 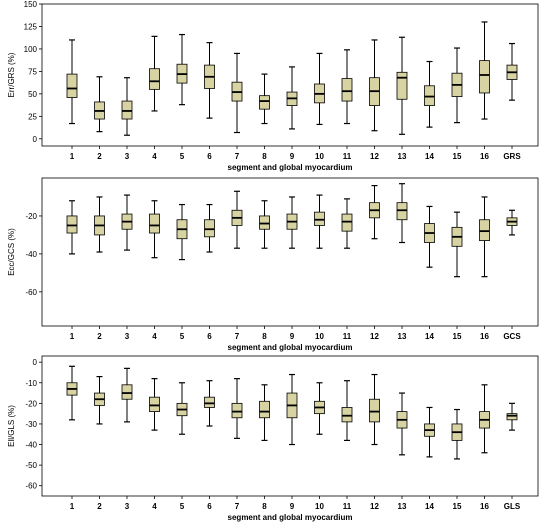 I want to click on x-tick-label: GRS, so click(x=512, y=156).